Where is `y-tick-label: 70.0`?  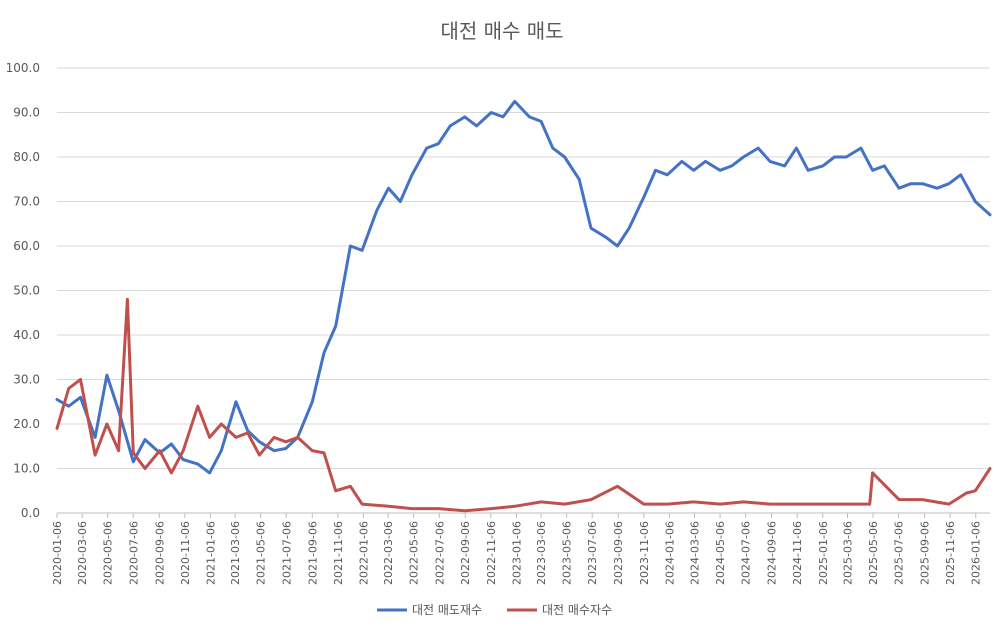
y-tick-label: 70.0 is located at coordinates (26, 202).